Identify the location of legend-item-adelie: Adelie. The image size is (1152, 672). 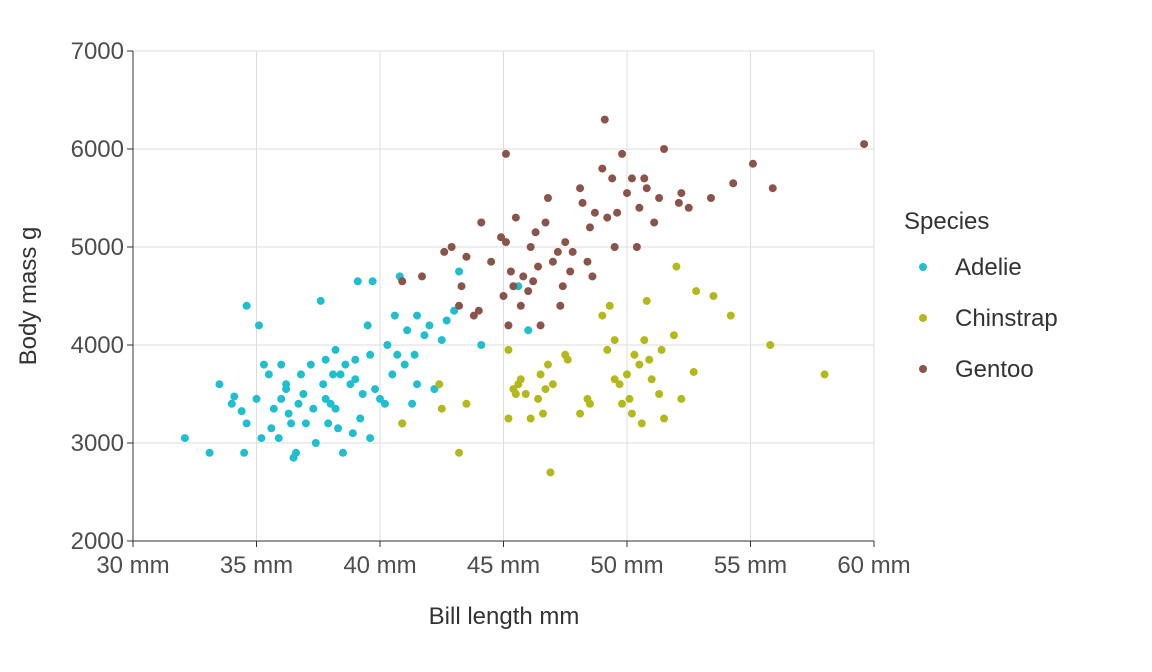
(970, 267).